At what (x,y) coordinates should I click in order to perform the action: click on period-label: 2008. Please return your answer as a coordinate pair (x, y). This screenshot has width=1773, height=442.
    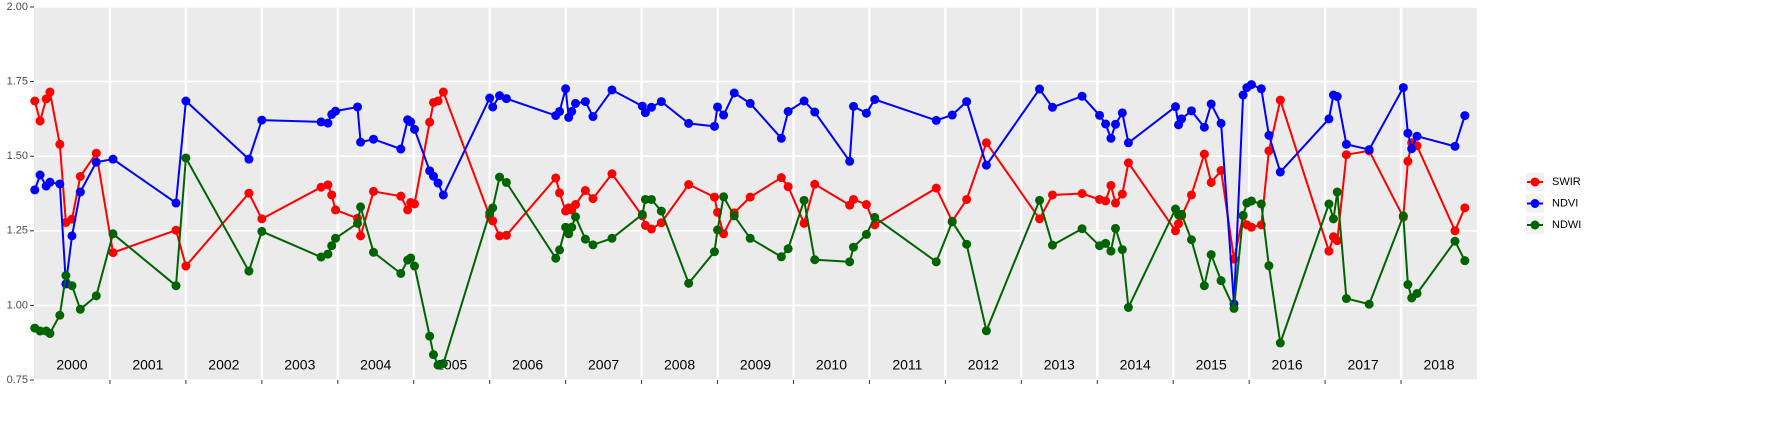
    Looking at the image, I should click on (679, 365).